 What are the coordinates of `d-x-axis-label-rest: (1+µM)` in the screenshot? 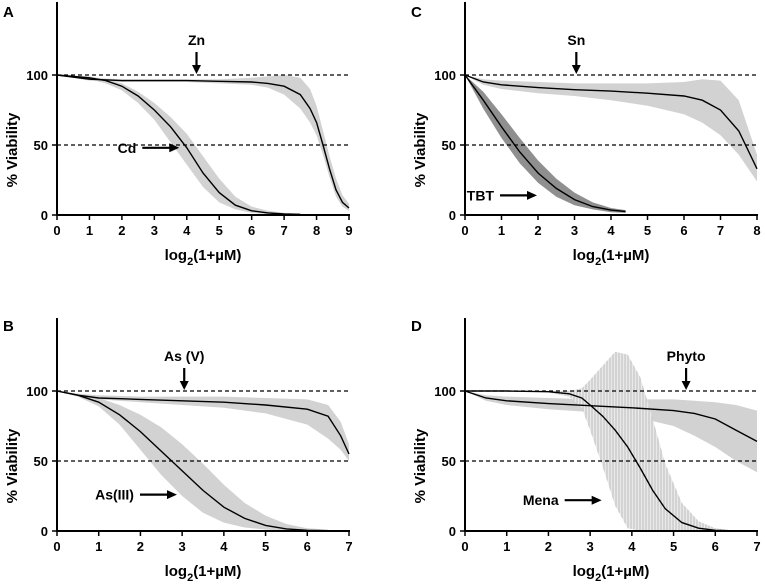 It's located at (625, 571).